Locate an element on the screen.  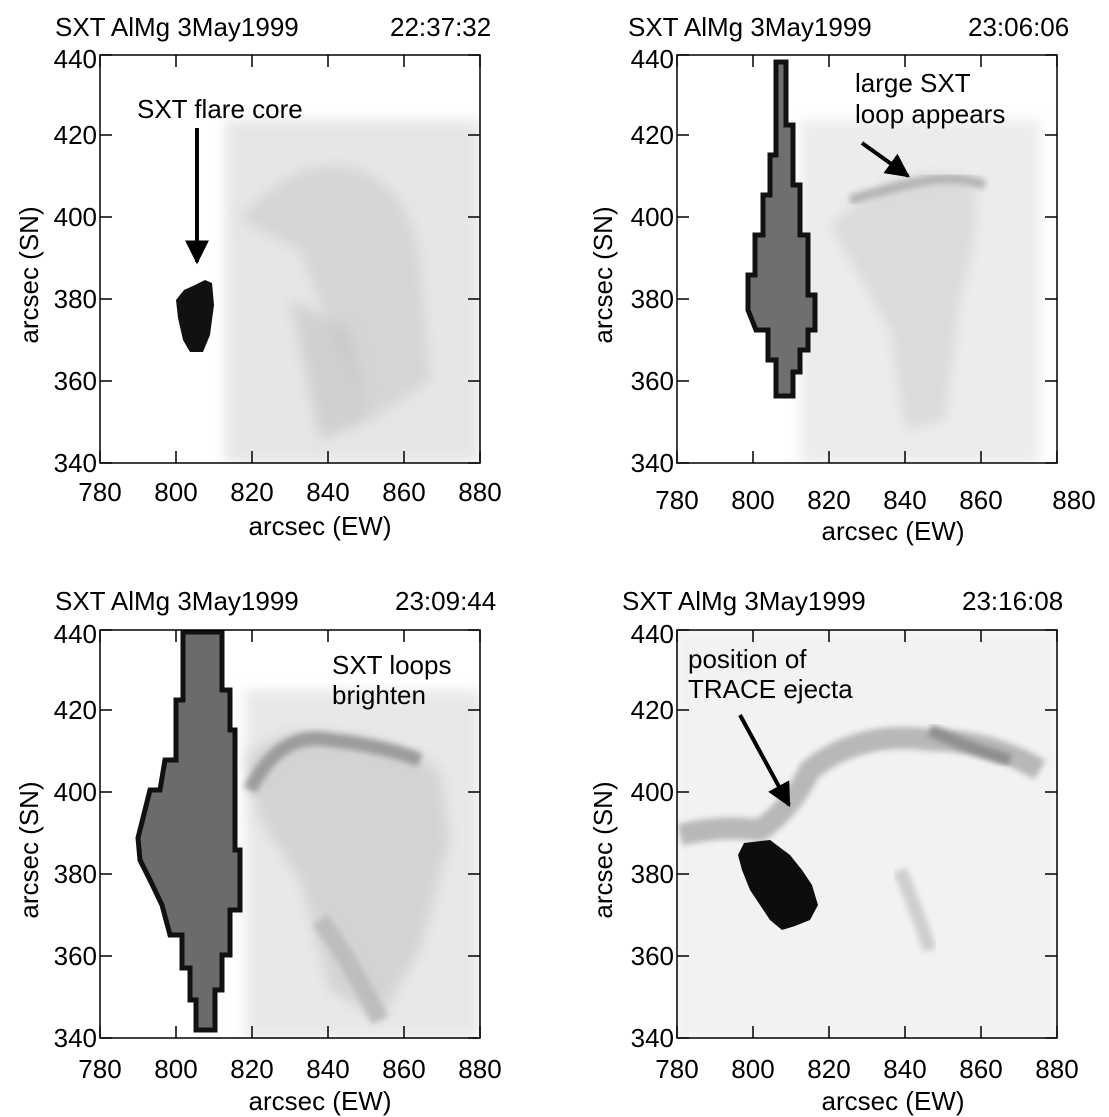
panel-4-annotation-line-2: TRACE ejecta is located at coordinates (770, 689).